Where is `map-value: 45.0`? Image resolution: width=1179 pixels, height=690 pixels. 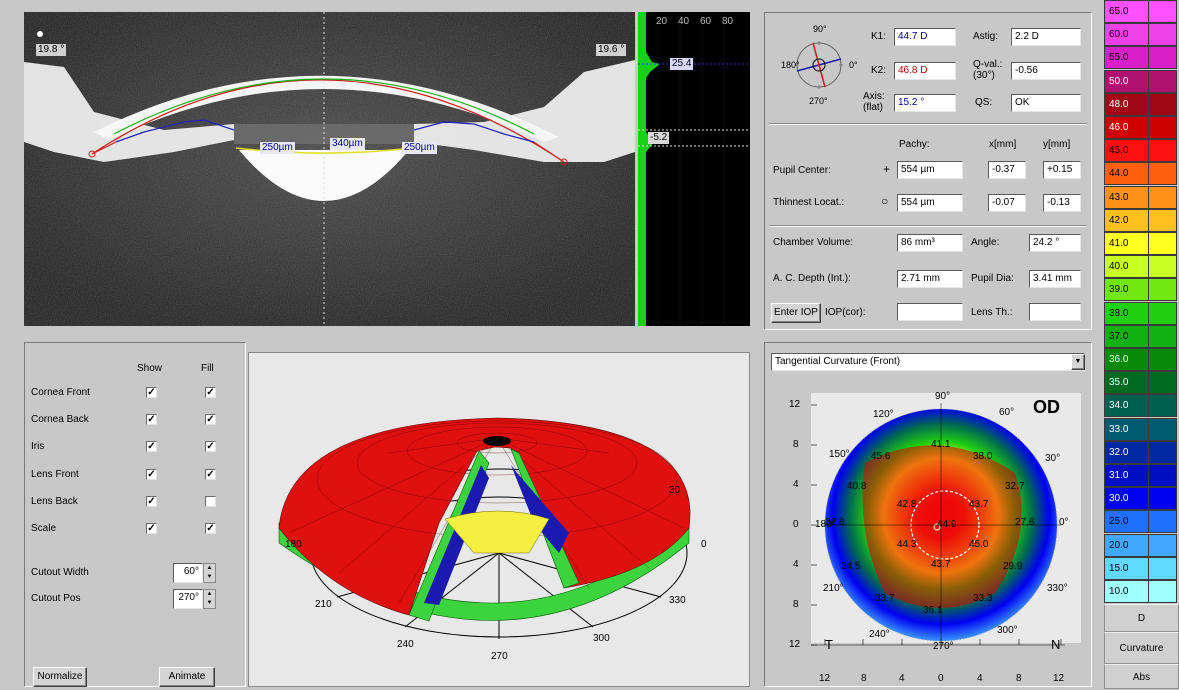
map-value: 45.0 is located at coordinates (979, 544).